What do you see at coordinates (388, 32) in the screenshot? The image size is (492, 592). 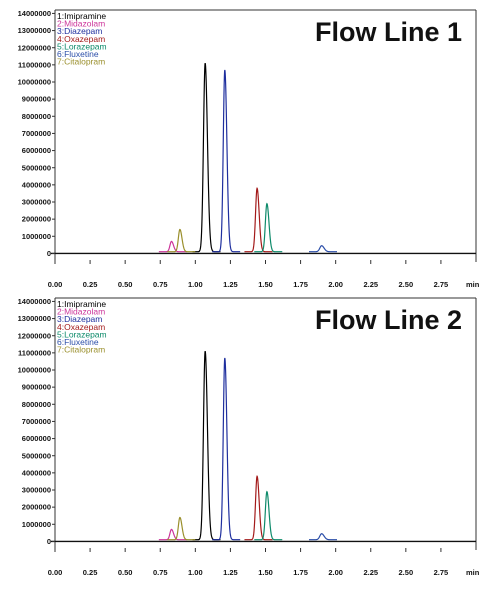 I see `panel-title: Flow Line 1` at bounding box center [388, 32].